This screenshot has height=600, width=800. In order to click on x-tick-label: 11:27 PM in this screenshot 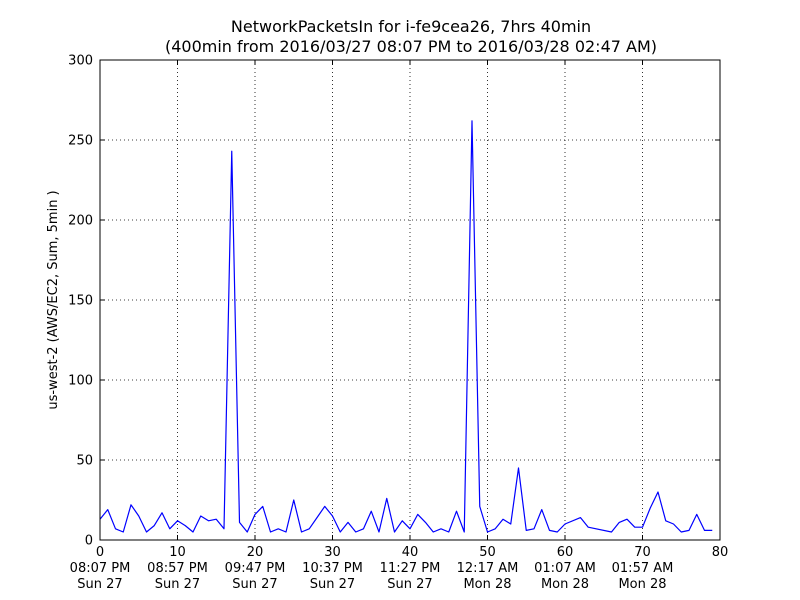, I will do `click(410, 568)`.